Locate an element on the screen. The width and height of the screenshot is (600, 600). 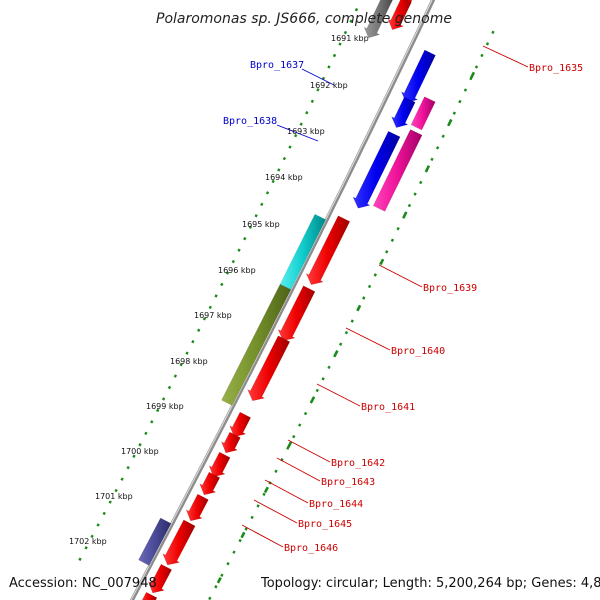
gene-block-bpro-1637-blue is located at coordinates (403, 112).